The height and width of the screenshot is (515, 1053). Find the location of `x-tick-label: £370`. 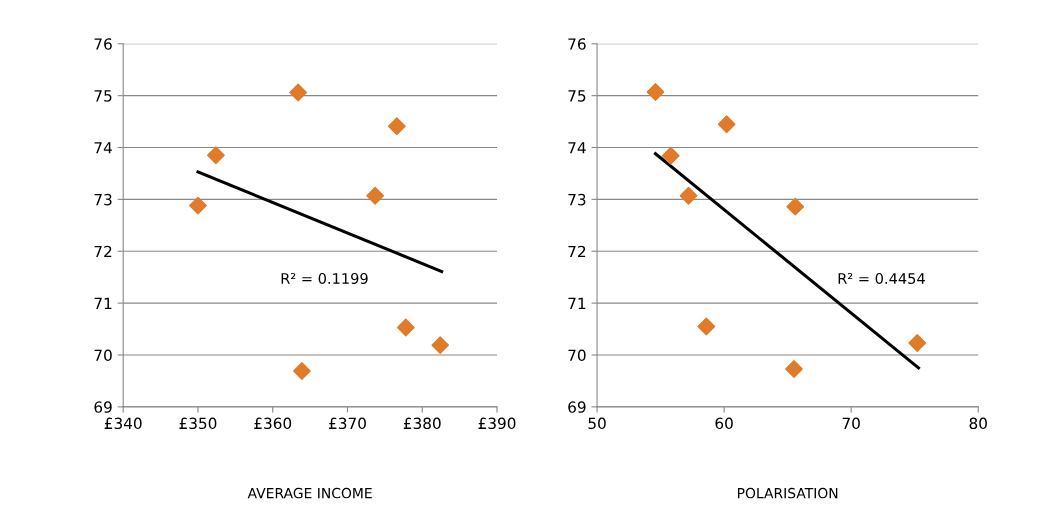

x-tick-label: £370 is located at coordinates (347, 423).